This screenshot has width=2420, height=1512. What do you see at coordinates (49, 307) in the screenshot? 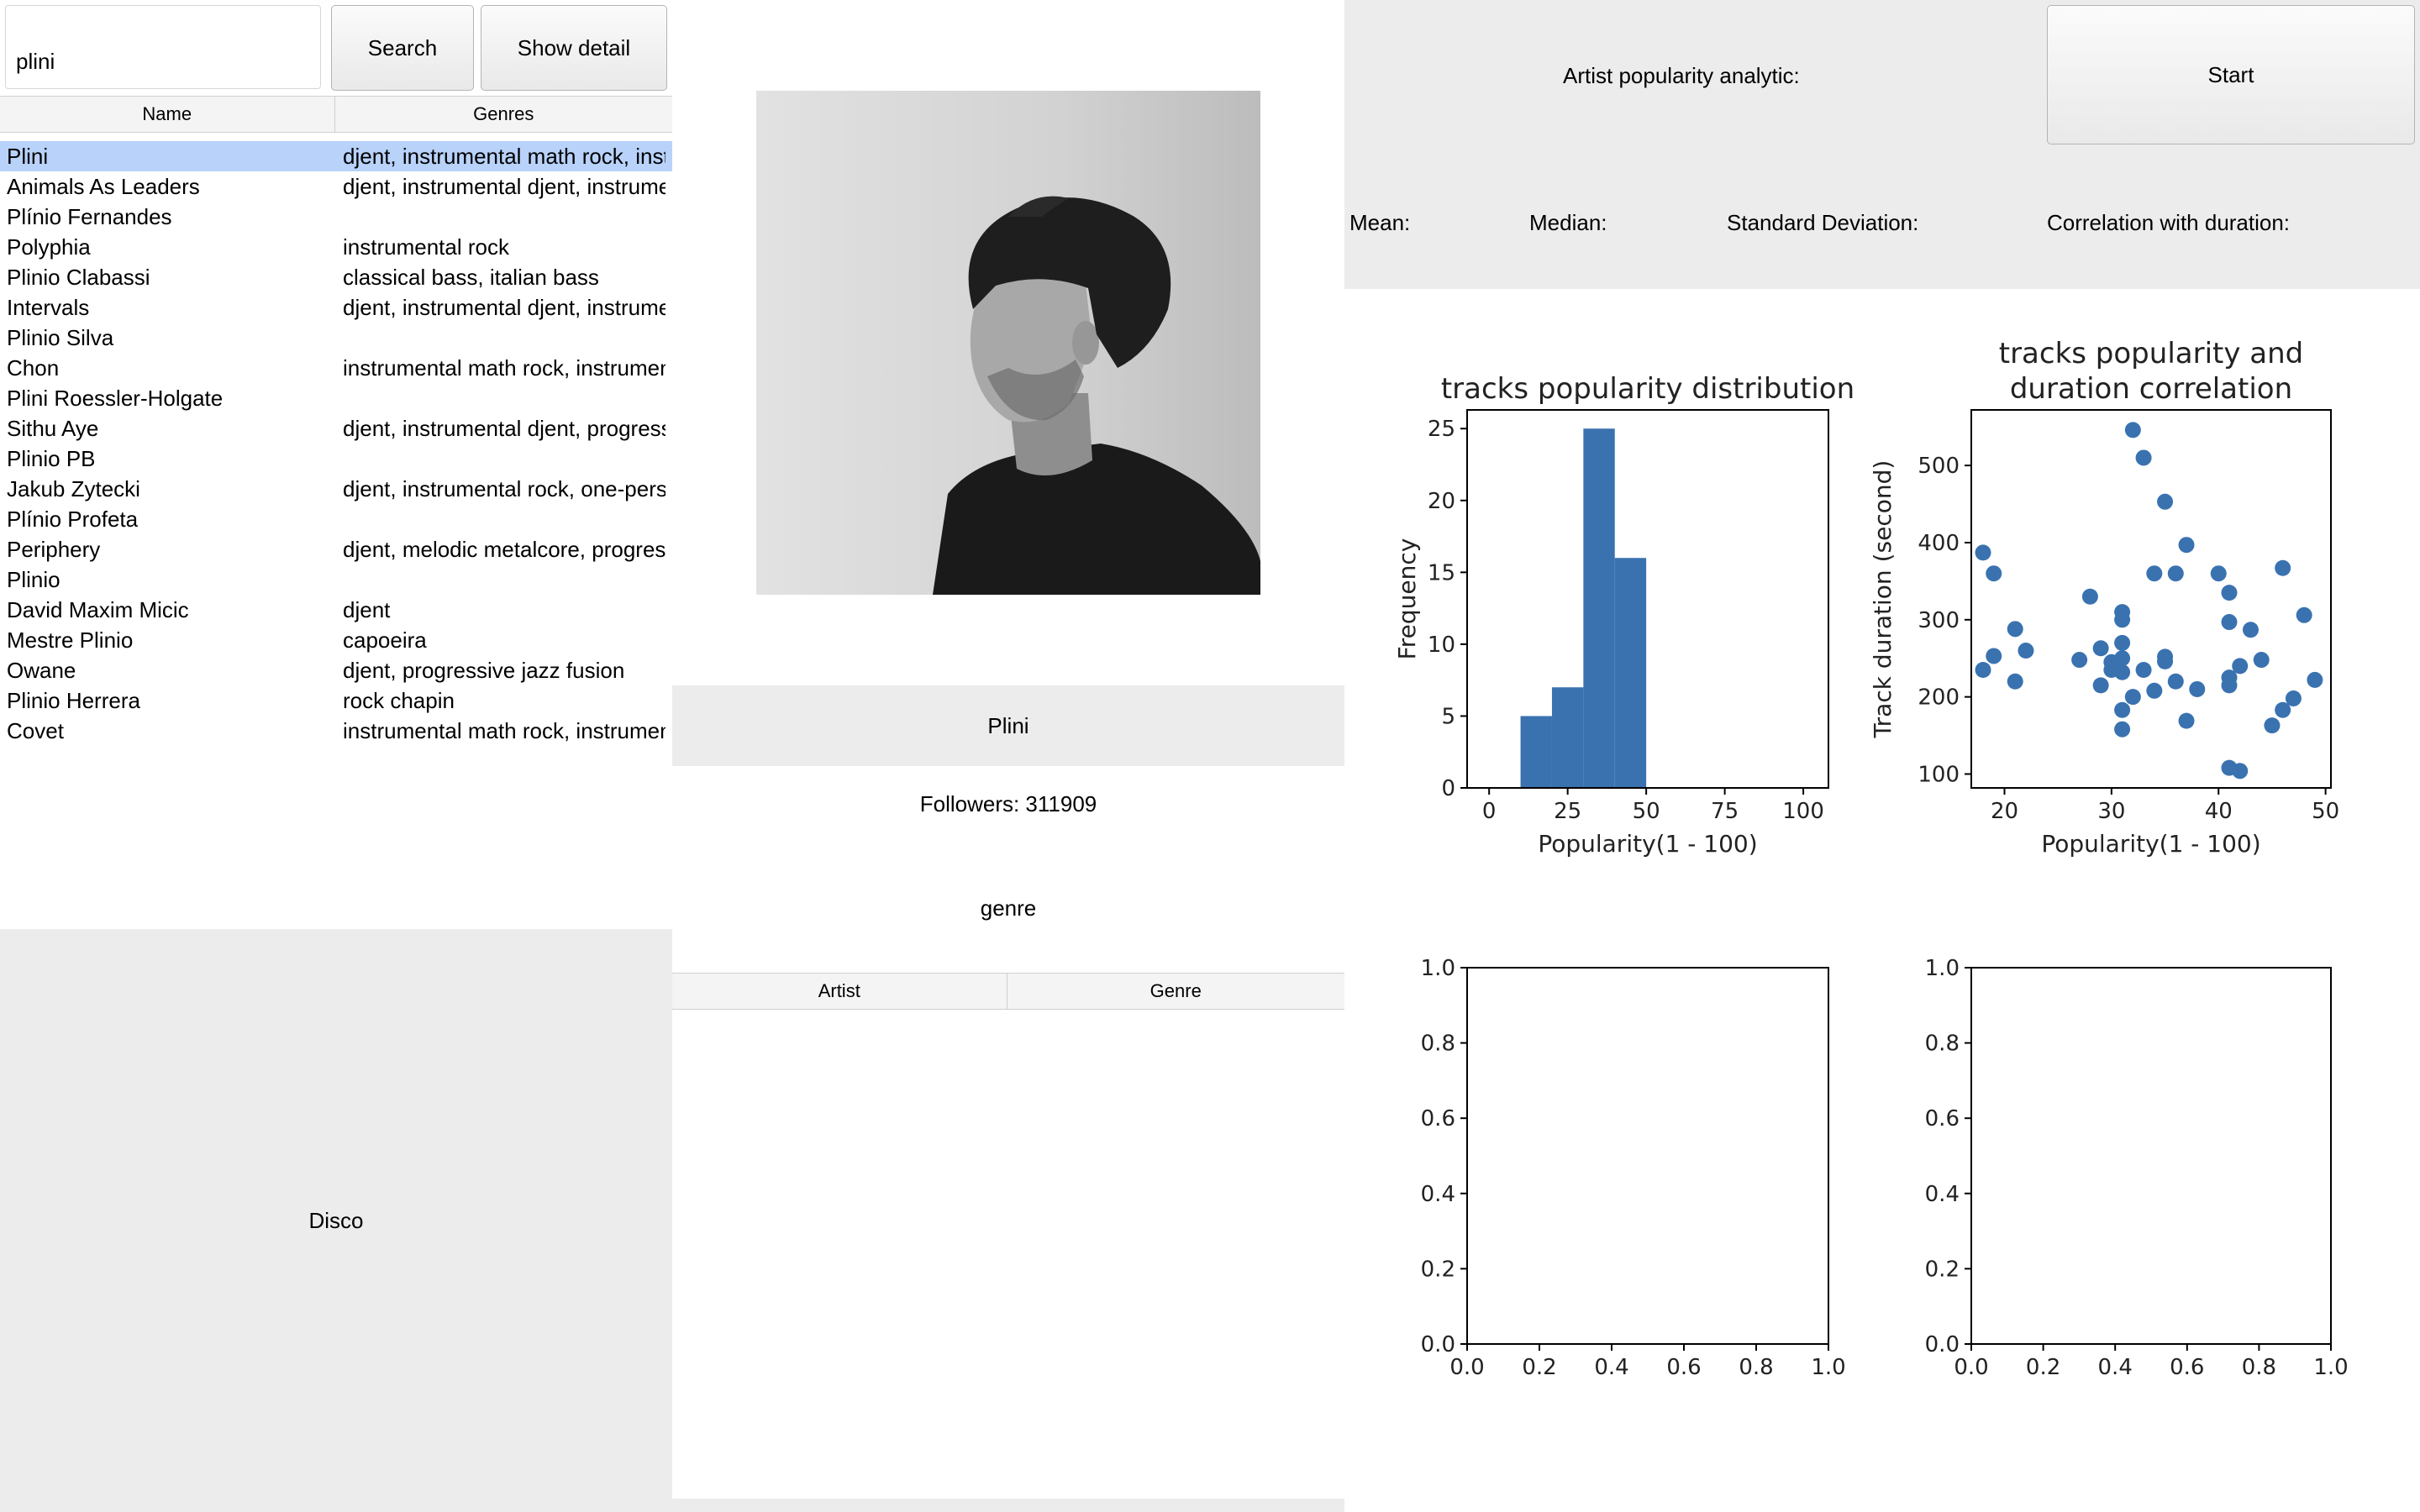
I see `artist-name-cell: Intervals` at bounding box center [49, 307].